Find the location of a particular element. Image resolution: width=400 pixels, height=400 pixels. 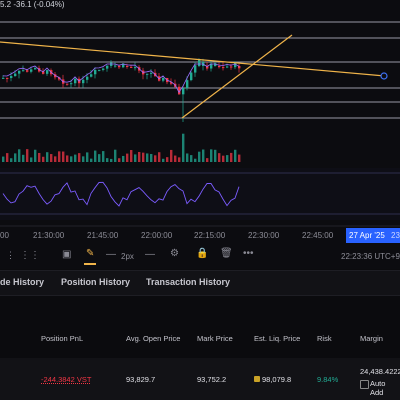

cell-liq-price: 98,079.8 is located at coordinates (277, 379).